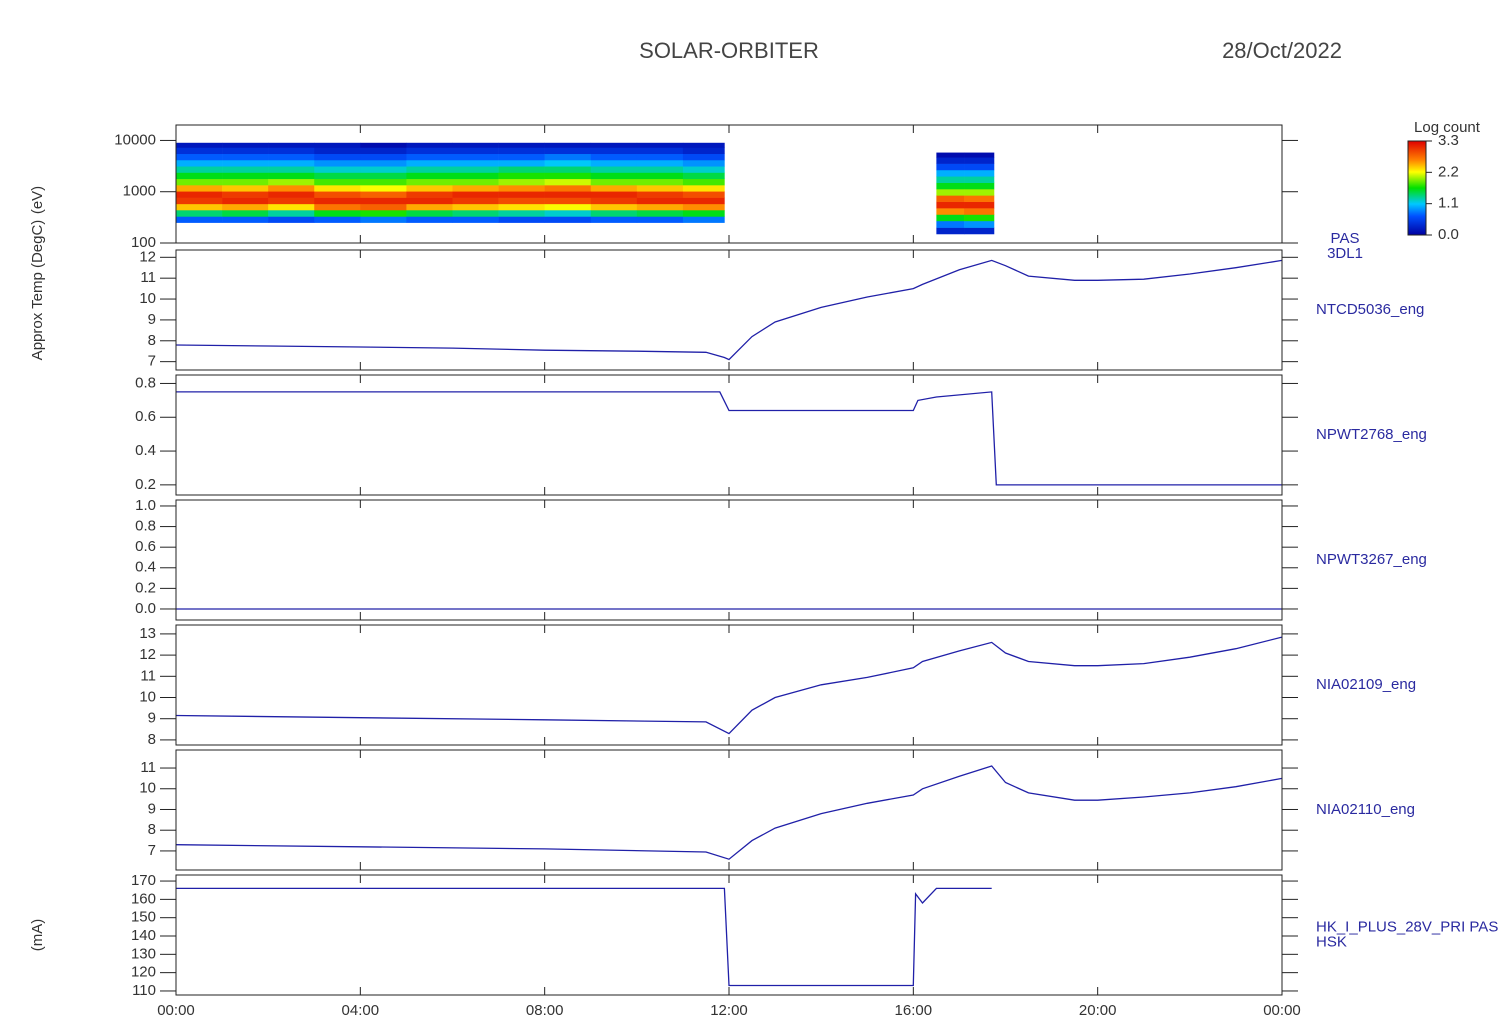  What do you see at coordinates (139, 191) in the screenshot?
I see `y-tick-label: 1000` at bounding box center [139, 191].